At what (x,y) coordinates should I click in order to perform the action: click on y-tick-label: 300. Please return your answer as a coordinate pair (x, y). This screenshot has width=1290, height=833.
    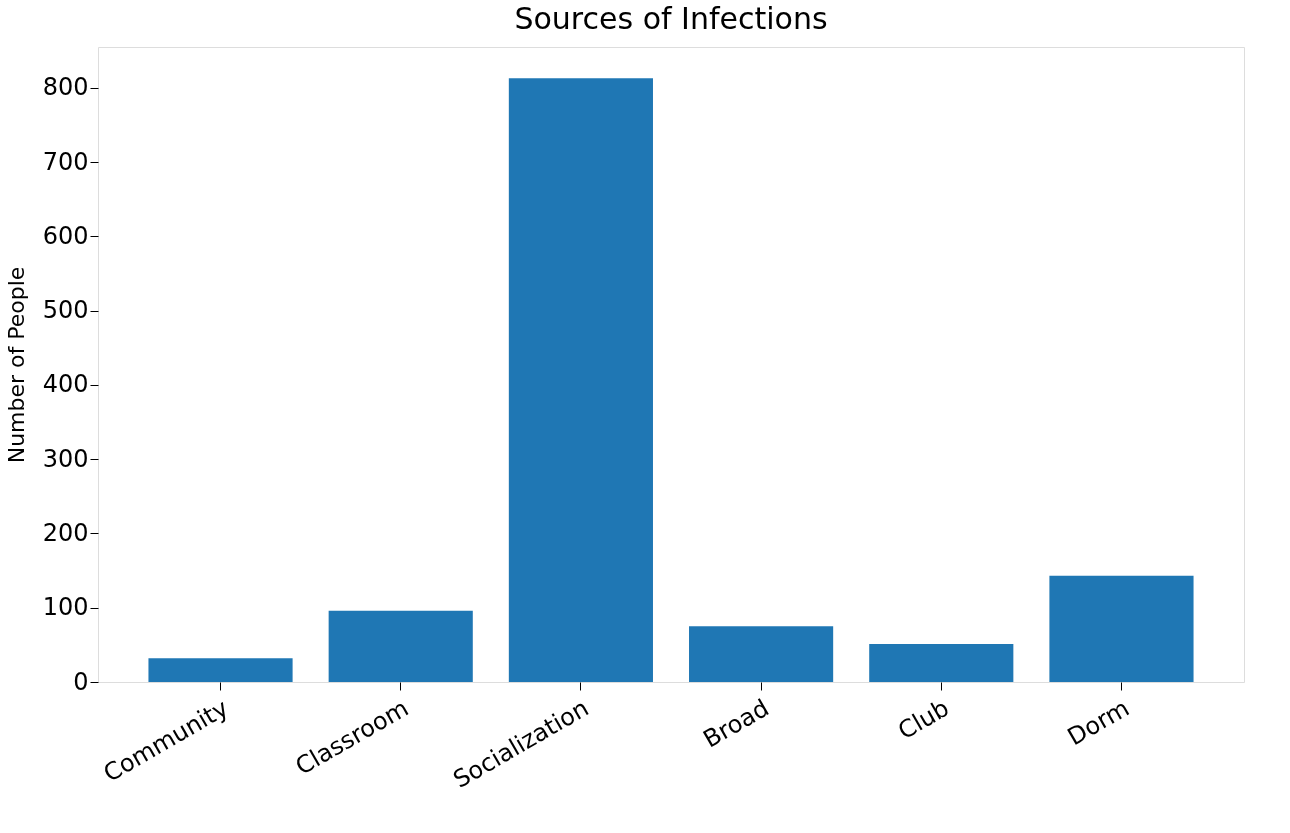
    Looking at the image, I should click on (65, 458).